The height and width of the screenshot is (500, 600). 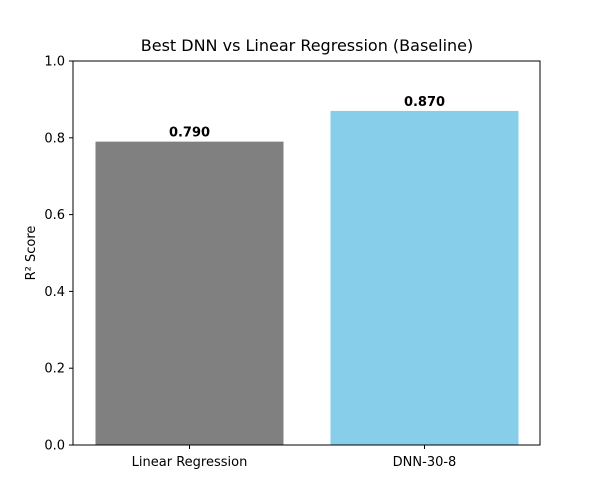 I want to click on y-tick-label: 0.8, so click(x=54, y=138).